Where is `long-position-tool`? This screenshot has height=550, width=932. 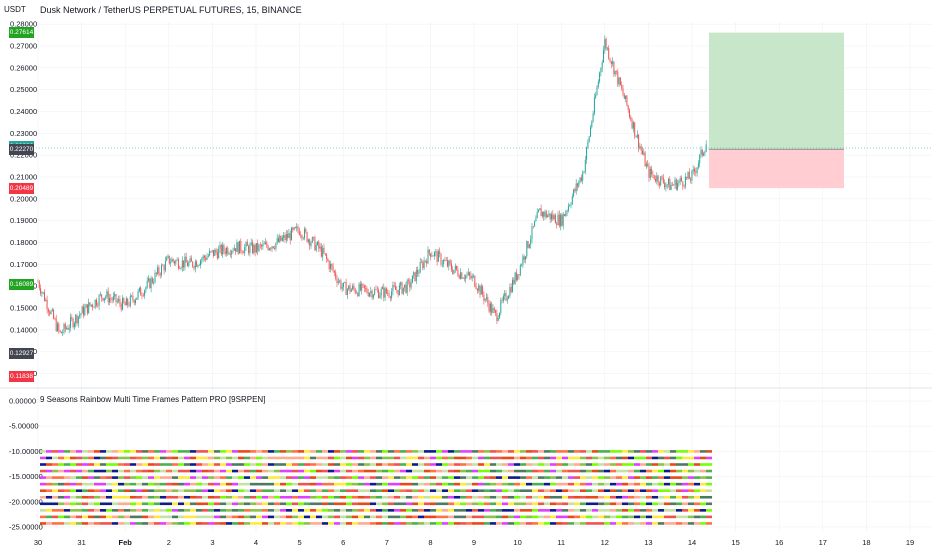
long-position-tool is located at coordinates (776, 110).